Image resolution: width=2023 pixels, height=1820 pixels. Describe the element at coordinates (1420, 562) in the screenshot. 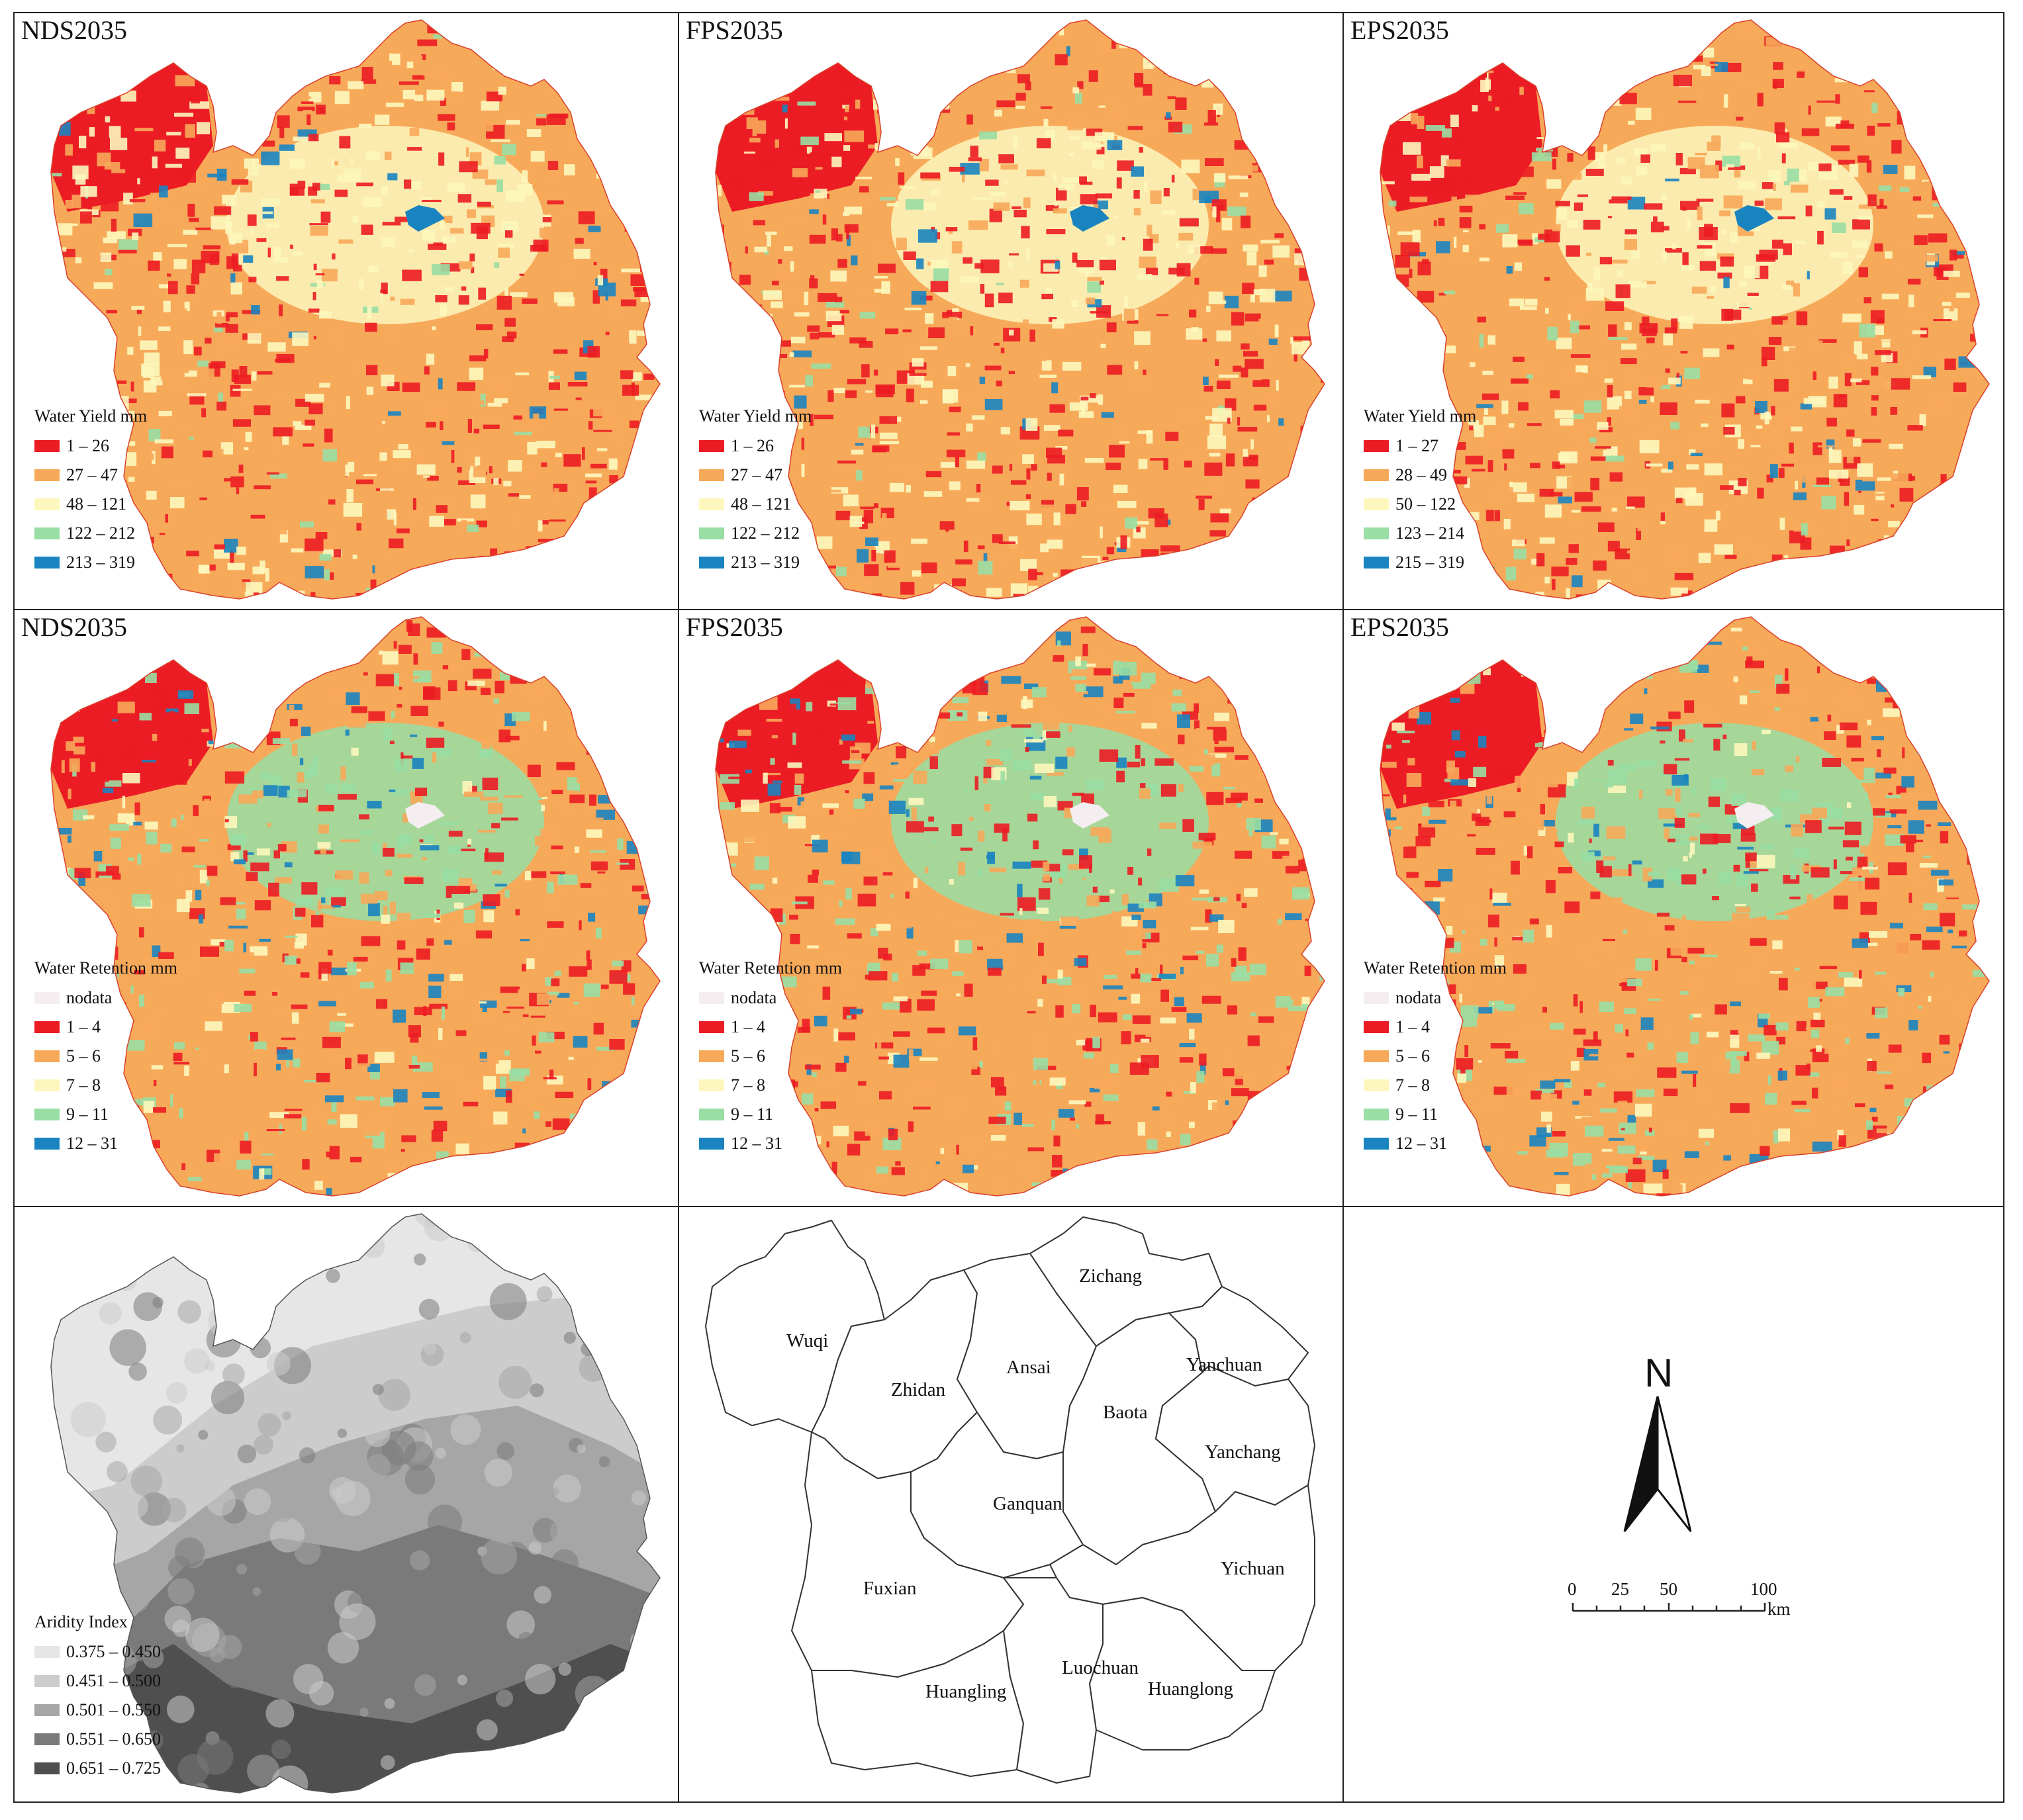

I see `legend-item: 215 – 319` at that location.